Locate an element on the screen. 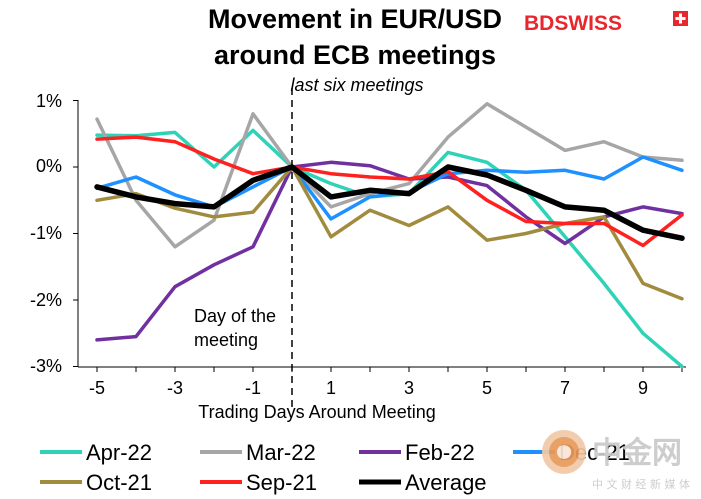 Image resolution: width=701 pixels, height=499 pixels. chart-subtitle: last six meetings is located at coordinates (356, 85).